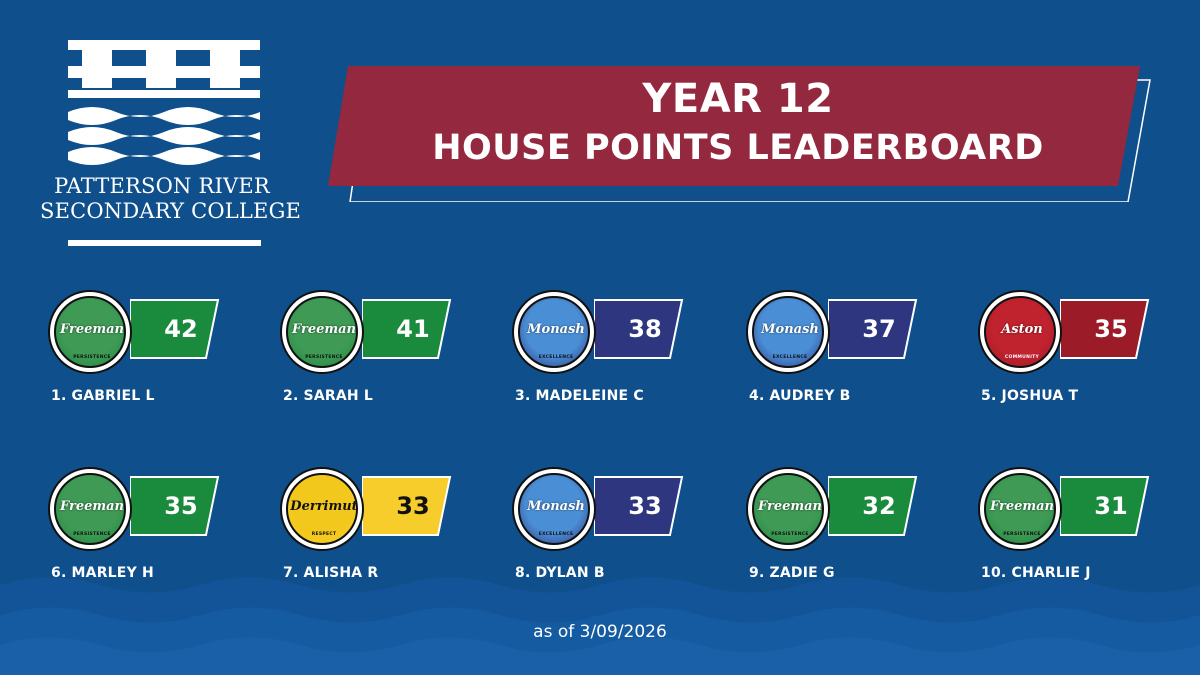 Image resolution: width=1200 pixels, height=675 pixels. I want to click on points-tag: 38, so click(639, 329).